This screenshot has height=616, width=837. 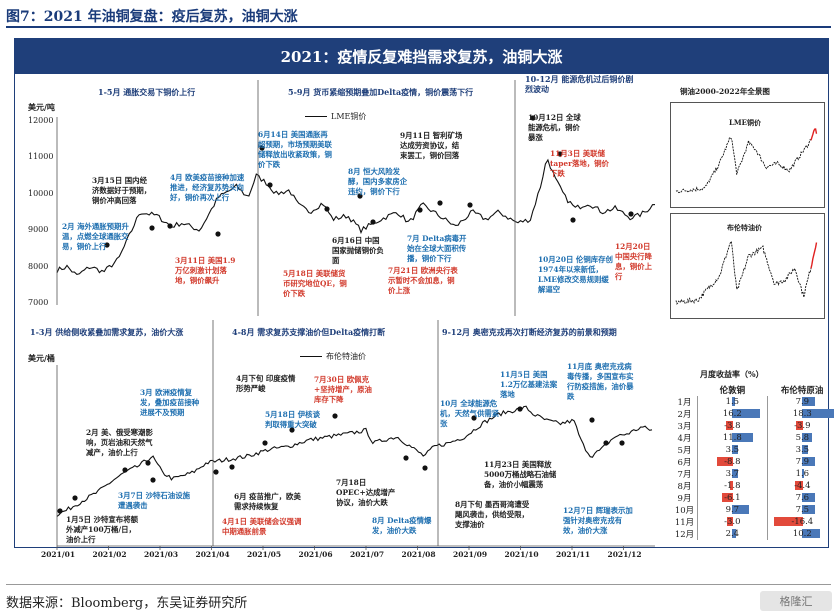 What do you see at coordinates (732, 486) in the screenshot?
I see `return-value: -1.8` at bounding box center [732, 486].